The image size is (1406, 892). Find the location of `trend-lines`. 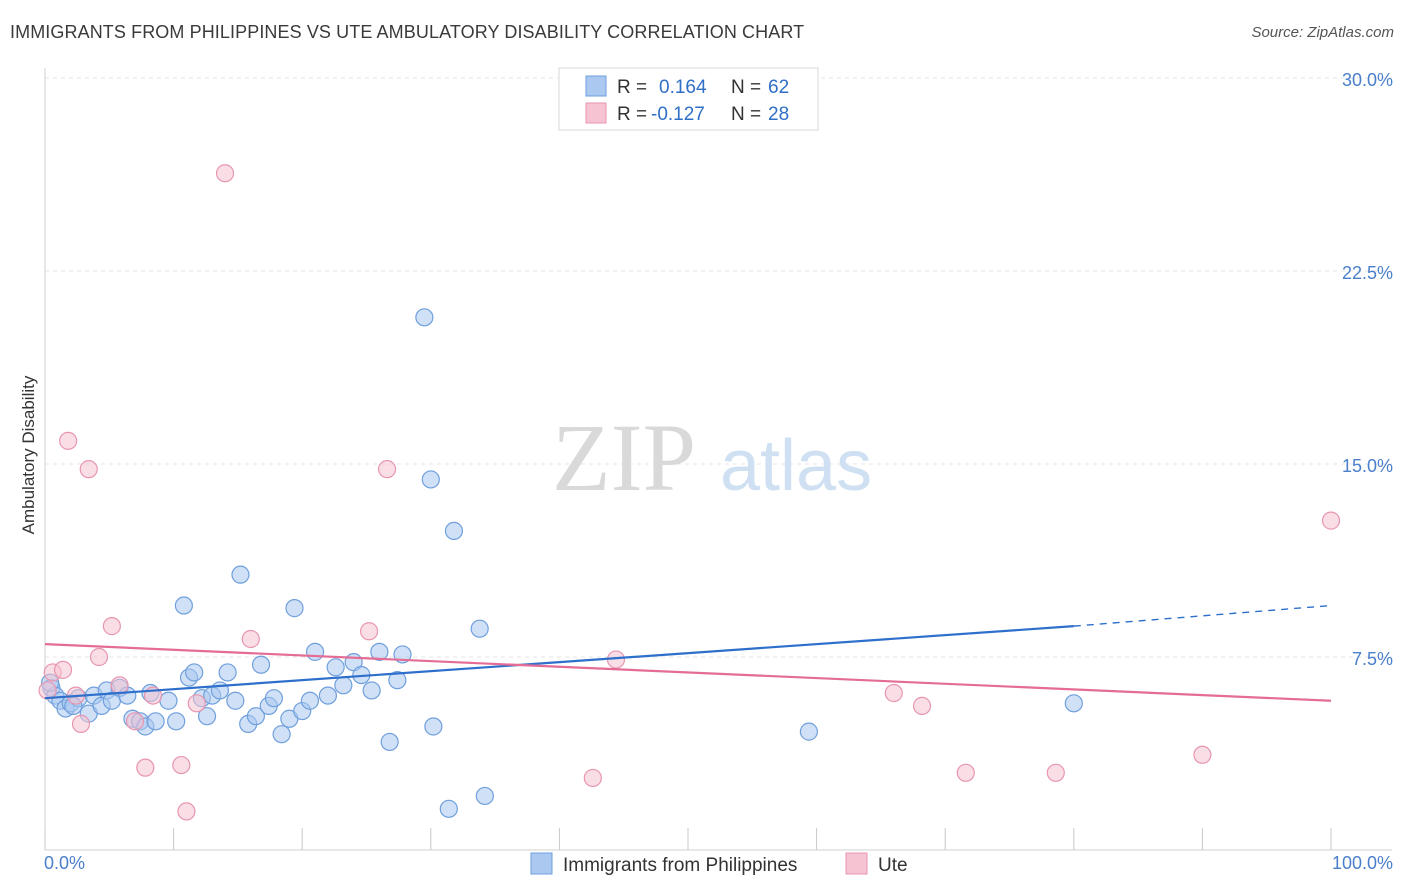

trend-lines is located at coordinates (688, 653).